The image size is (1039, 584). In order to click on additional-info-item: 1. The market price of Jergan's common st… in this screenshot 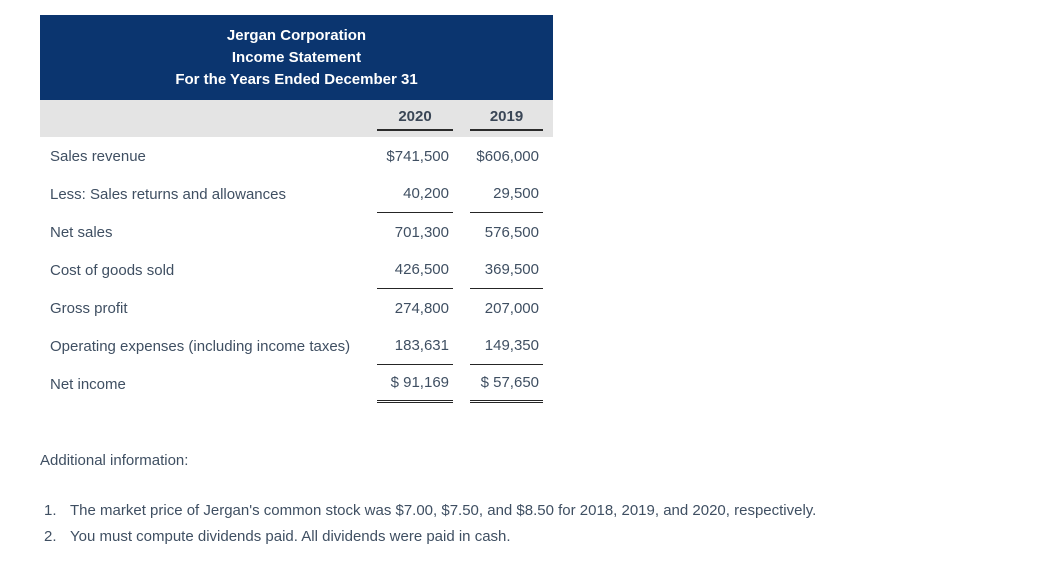, I will do `click(525, 511)`.